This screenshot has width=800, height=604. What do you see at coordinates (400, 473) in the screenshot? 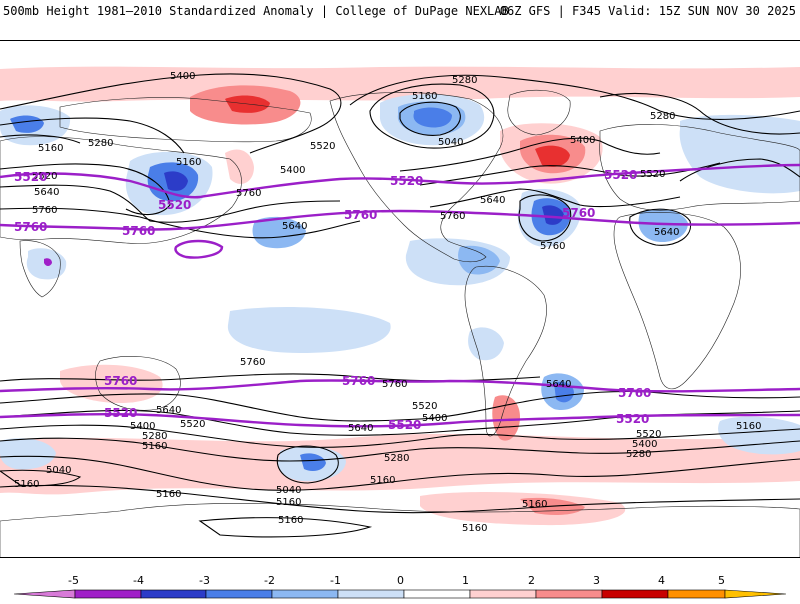
I see `contour-5160-south` at bounding box center [400, 473].